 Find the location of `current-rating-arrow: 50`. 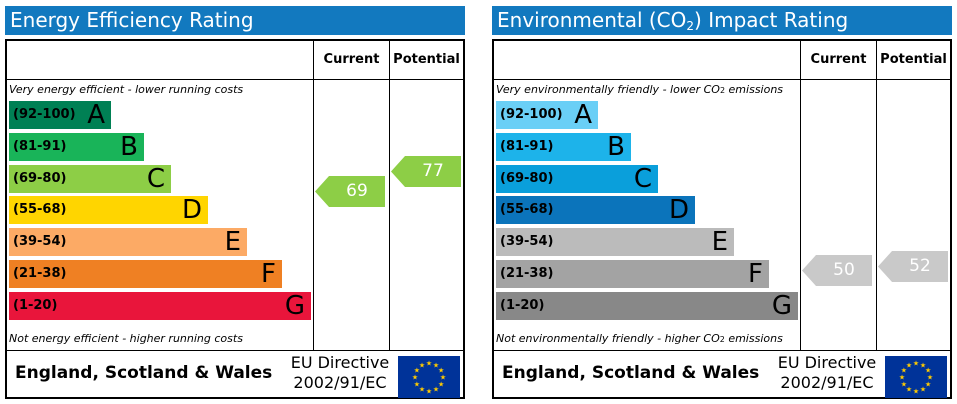

current-rating-arrow: 50 is located at coordinates (837, 270).